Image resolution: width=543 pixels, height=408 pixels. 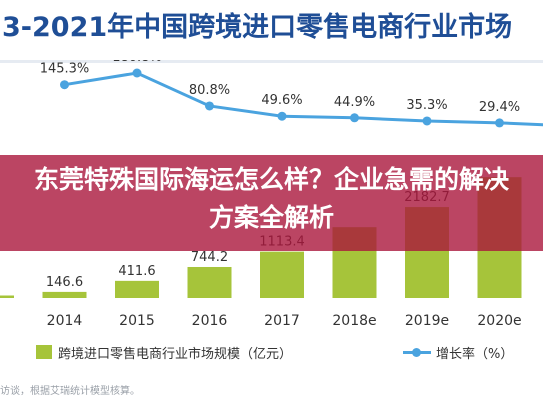 What do you see at coordinates (499, 107) in the screenshot?
I see `growth-label-2020e: 29.4%` at bounding box center [499, 107].